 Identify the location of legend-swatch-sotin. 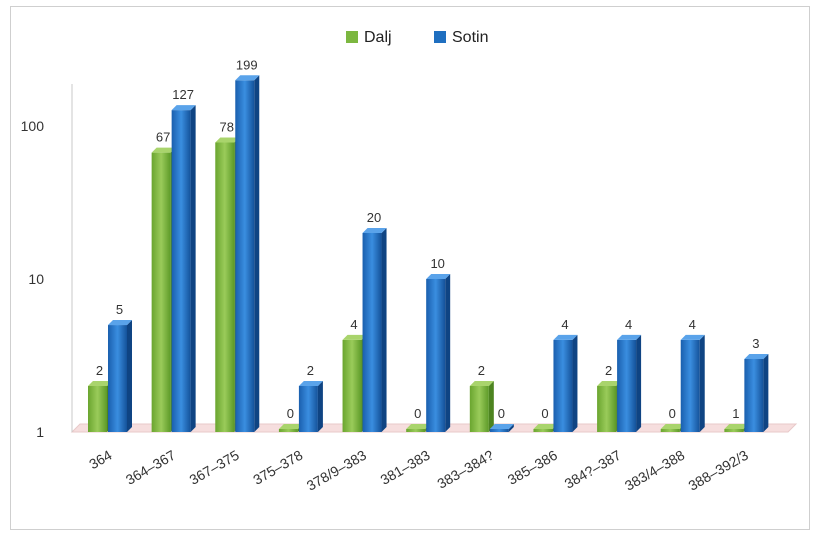
(440, 37).